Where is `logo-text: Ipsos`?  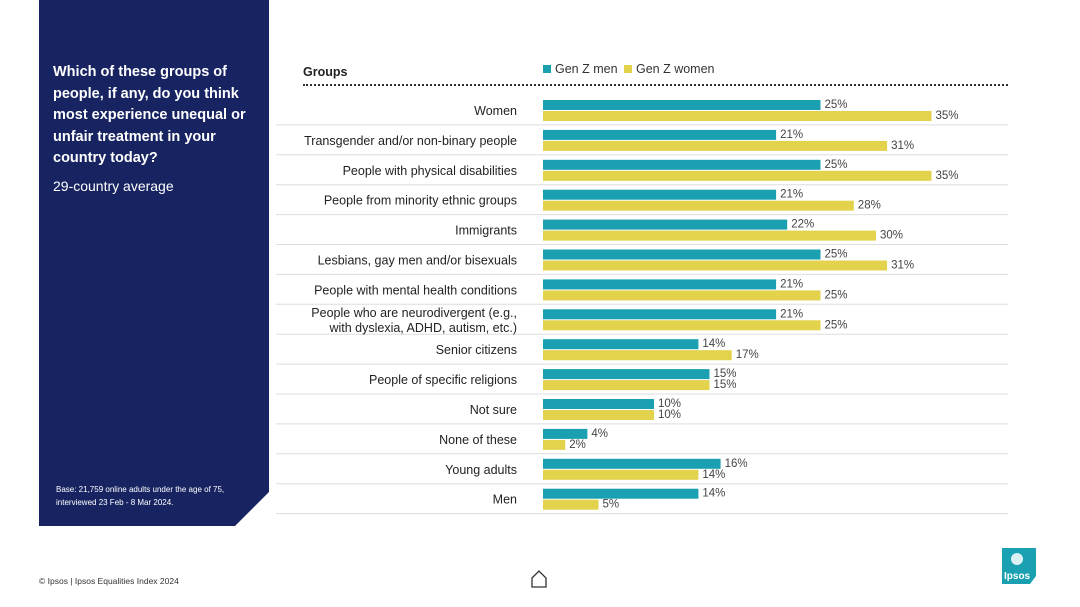 logo-text: Ipsos is located at coordinates (1017, 576).